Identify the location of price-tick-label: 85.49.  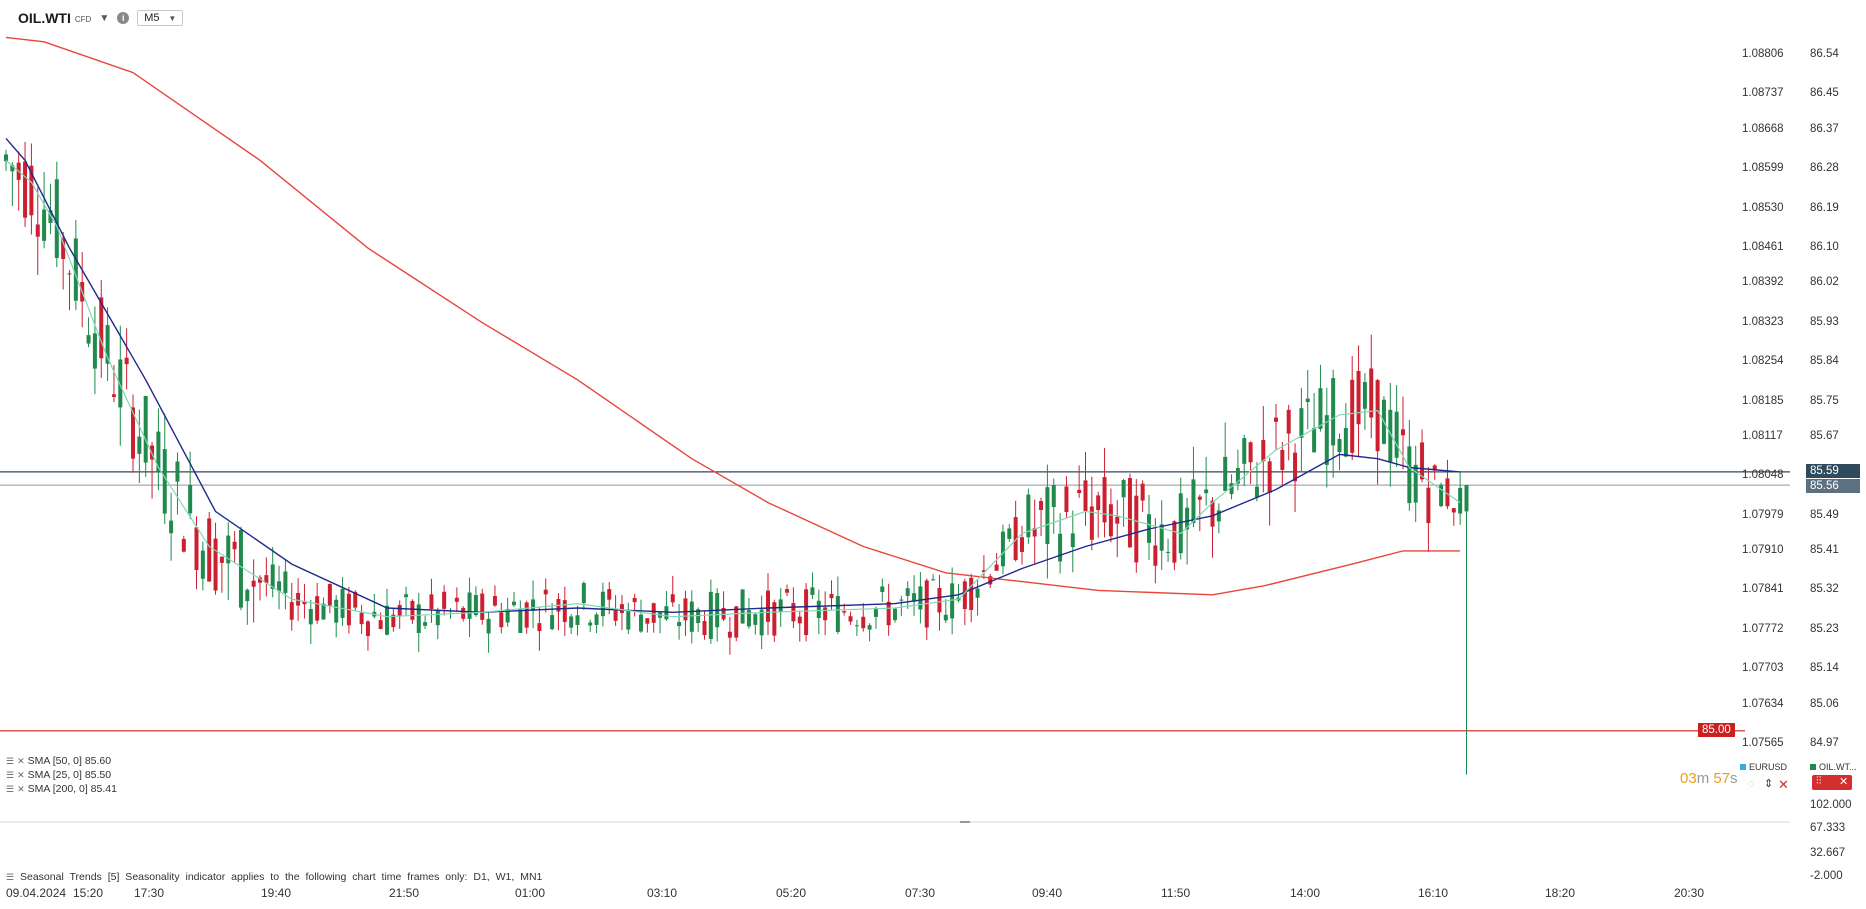
(1824, 514).